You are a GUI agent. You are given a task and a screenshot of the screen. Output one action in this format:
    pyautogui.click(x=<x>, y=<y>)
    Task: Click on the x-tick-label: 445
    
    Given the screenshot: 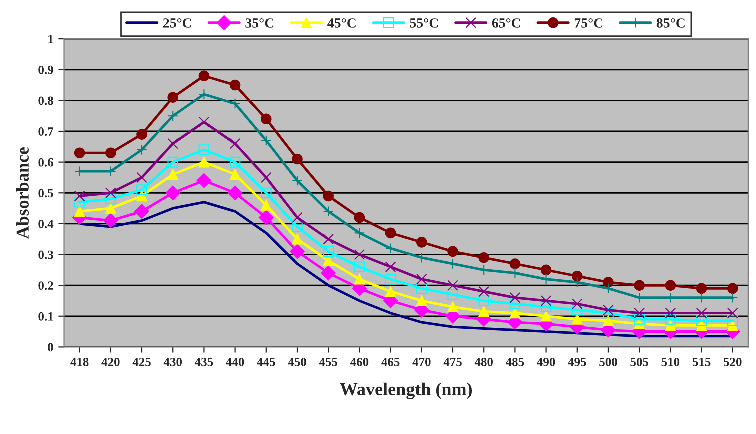 What is the action you would take?
    pyautogui.click(x=266, y=362)
    